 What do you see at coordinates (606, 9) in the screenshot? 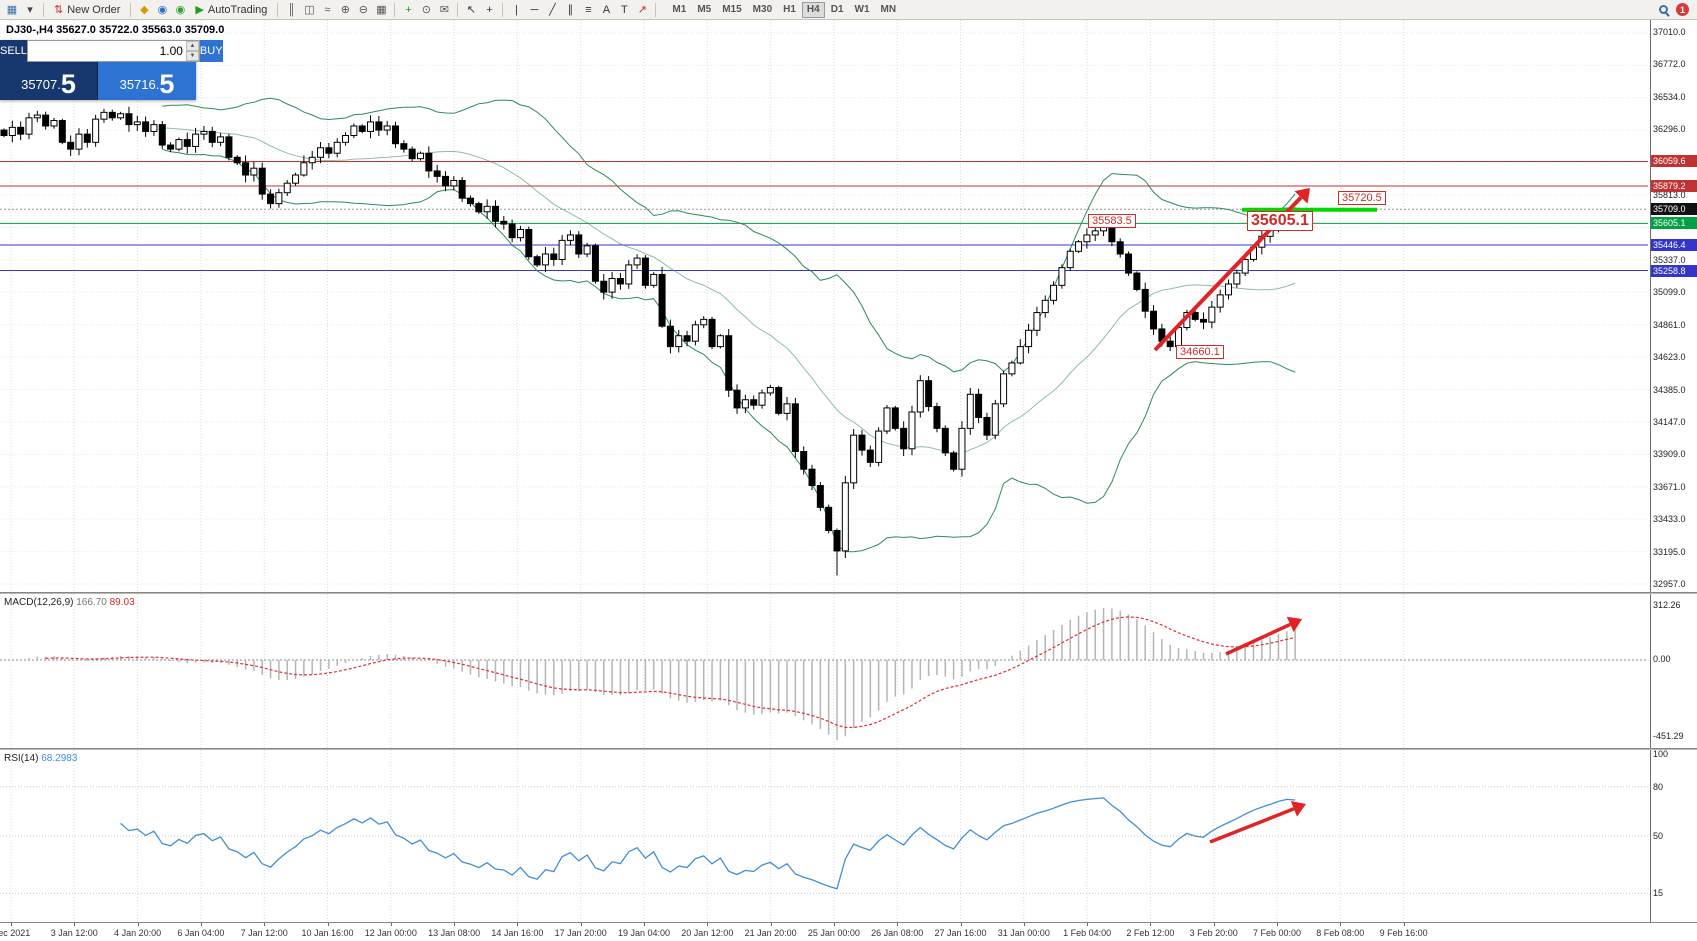
I see `text-icon: A` at bounding box center [606, 9].